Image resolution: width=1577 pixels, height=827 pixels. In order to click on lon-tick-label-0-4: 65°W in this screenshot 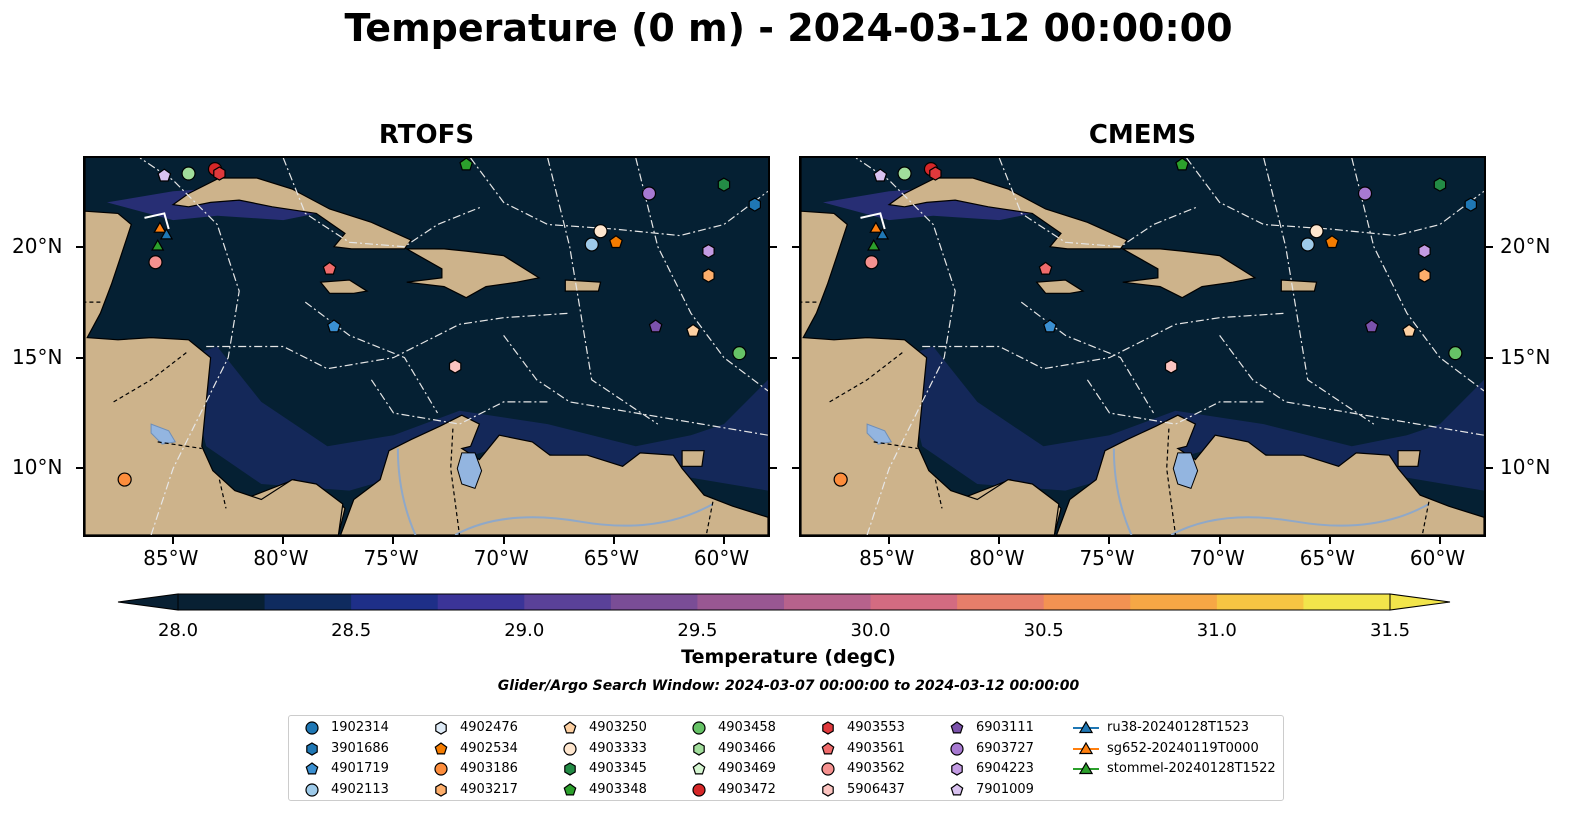, I will do `click(611, 558)`.